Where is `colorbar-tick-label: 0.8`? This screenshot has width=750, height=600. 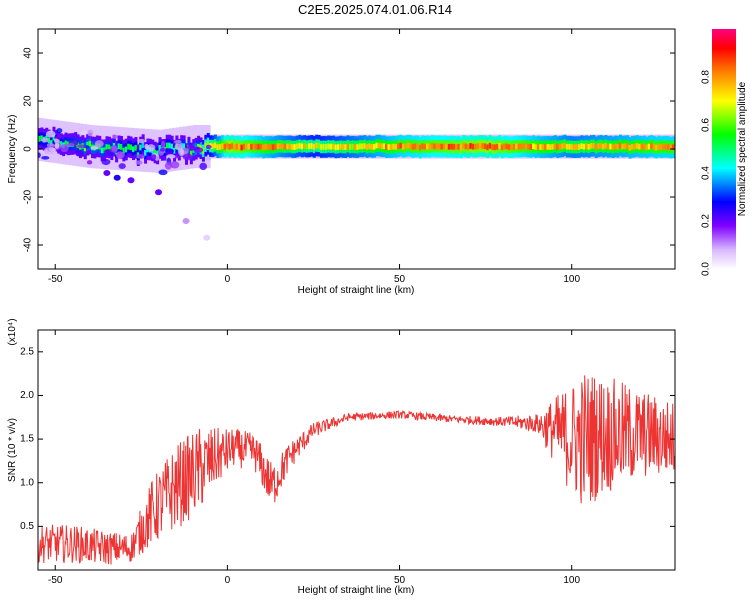
colorbar-tick-label: 0.8 is located at coordinates (706, 77).